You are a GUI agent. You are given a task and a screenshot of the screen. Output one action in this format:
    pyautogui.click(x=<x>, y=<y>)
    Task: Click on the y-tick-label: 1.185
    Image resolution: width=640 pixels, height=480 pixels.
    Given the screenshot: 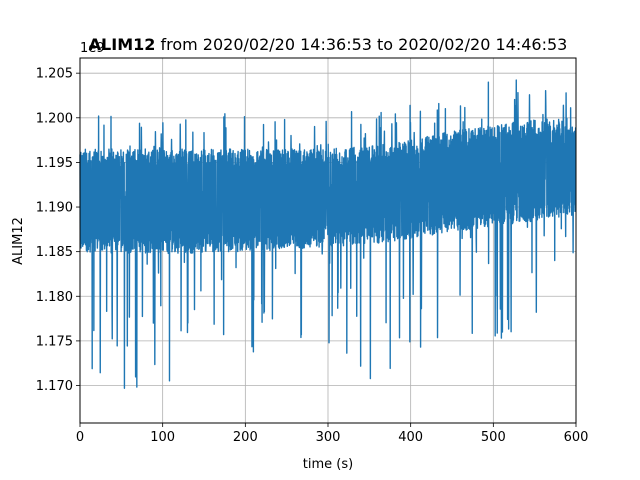 What is the action you would take?
    pyautogui.click(x=54, y=252)
    